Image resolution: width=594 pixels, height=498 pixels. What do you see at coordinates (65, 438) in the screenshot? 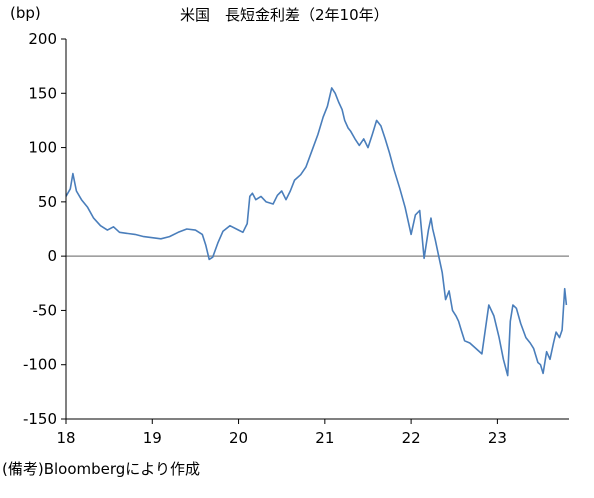
I see `x-tick-label: 18` at bounding box center [65, 438].